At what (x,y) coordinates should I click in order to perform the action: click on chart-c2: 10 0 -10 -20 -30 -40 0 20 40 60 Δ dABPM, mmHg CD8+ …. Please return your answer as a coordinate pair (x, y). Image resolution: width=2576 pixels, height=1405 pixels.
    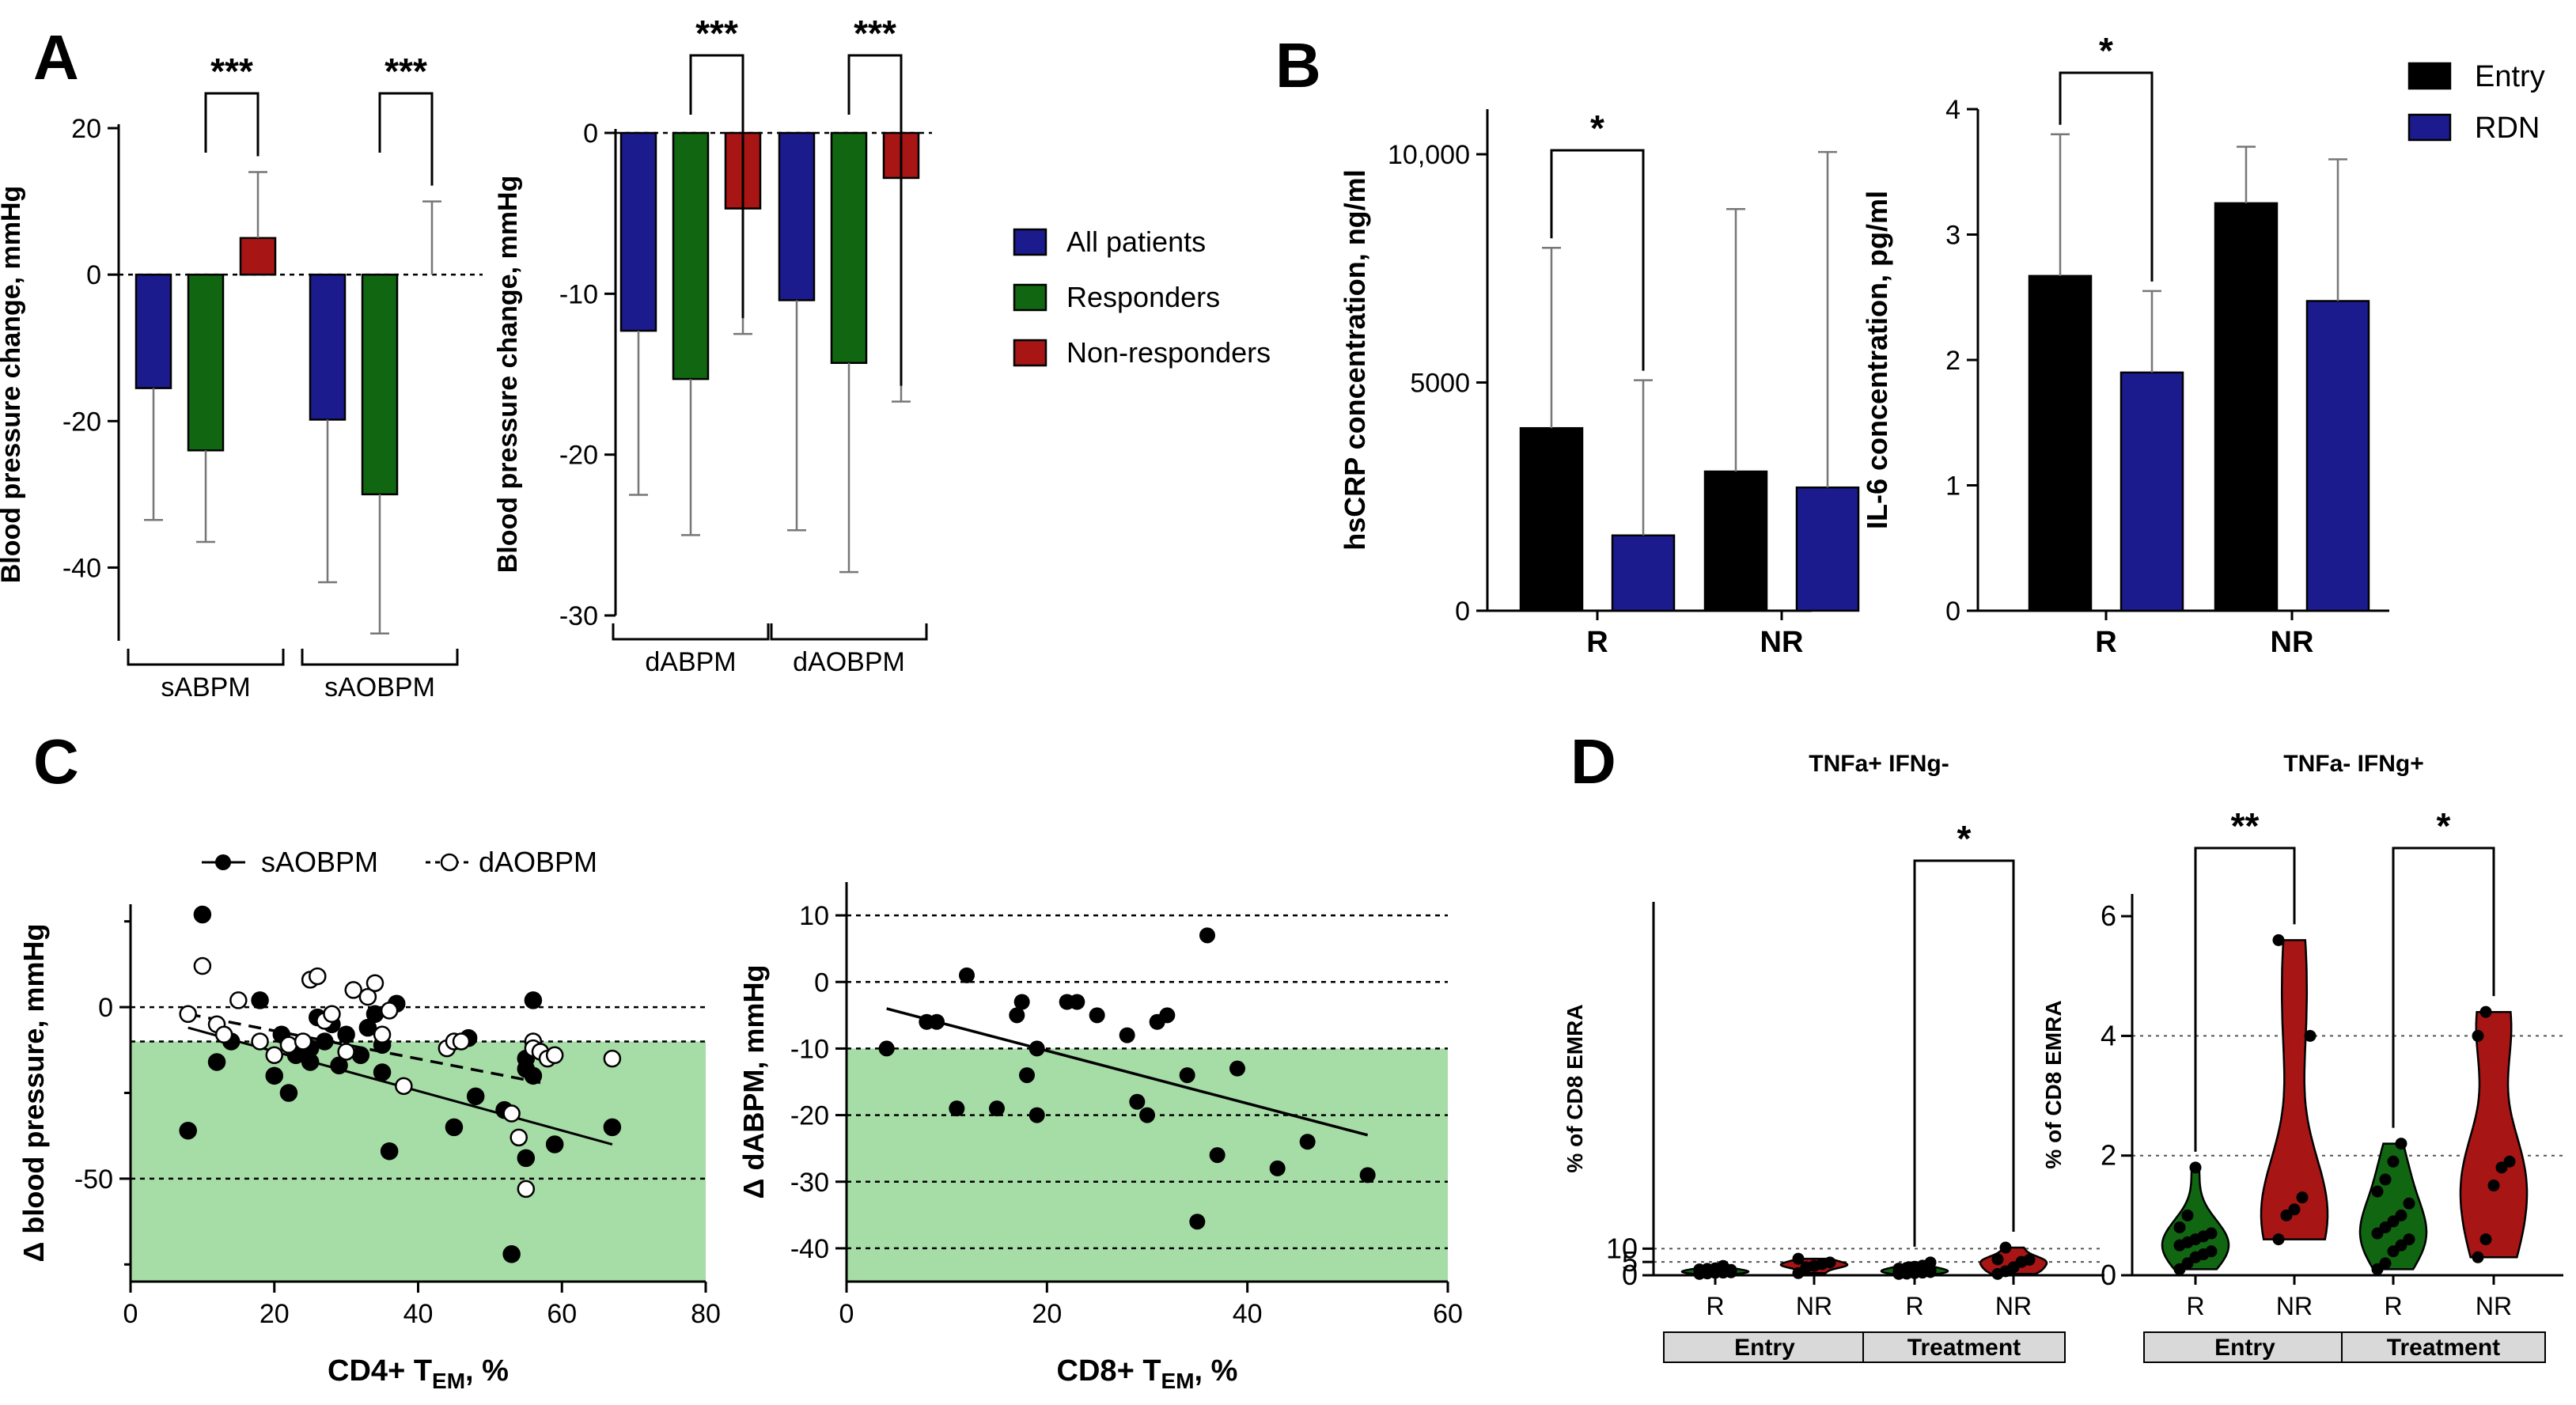
    Looking at the image, I should click on (1100, 1137).